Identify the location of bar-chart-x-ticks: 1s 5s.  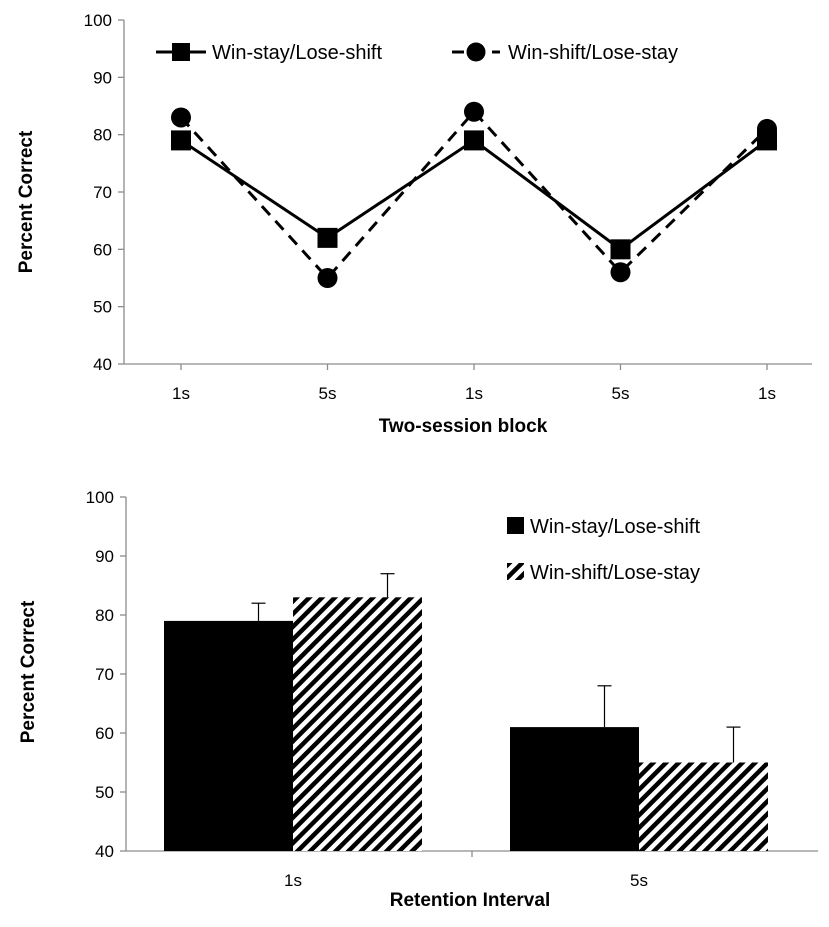
(466, 870).